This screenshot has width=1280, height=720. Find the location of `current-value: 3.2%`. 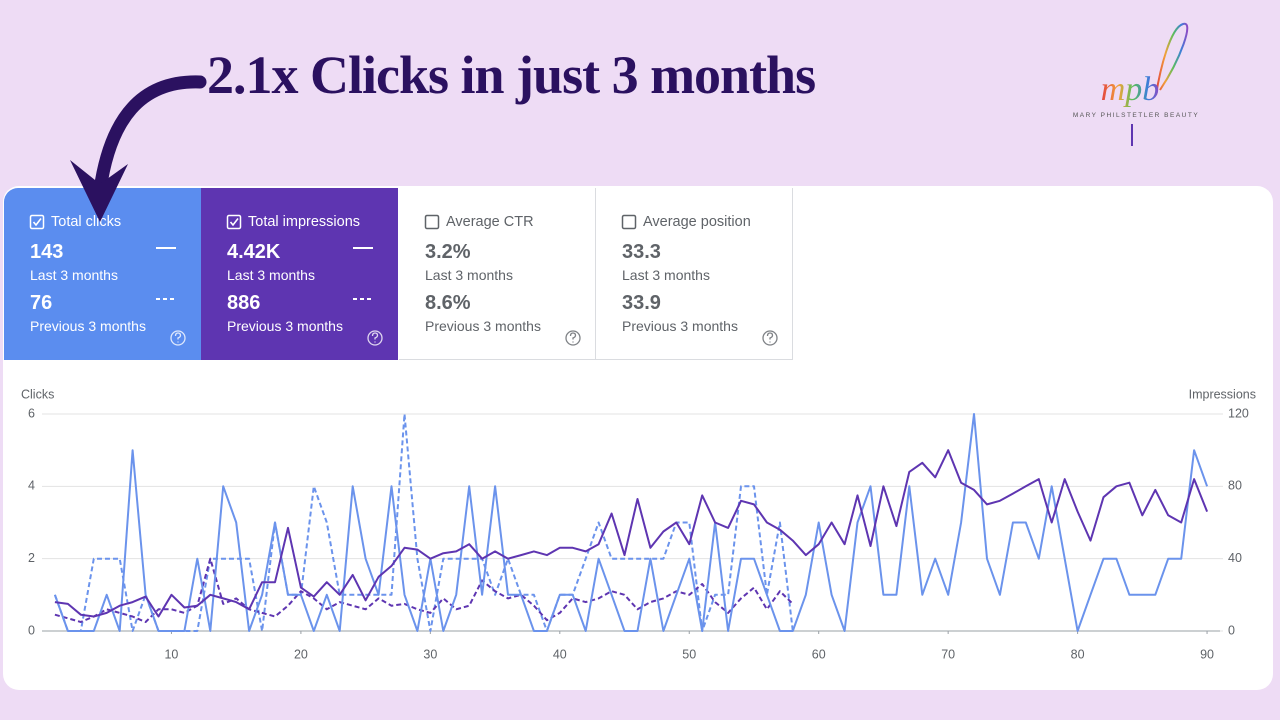

current-value: 3.2% is located at coordinates (448, 252).